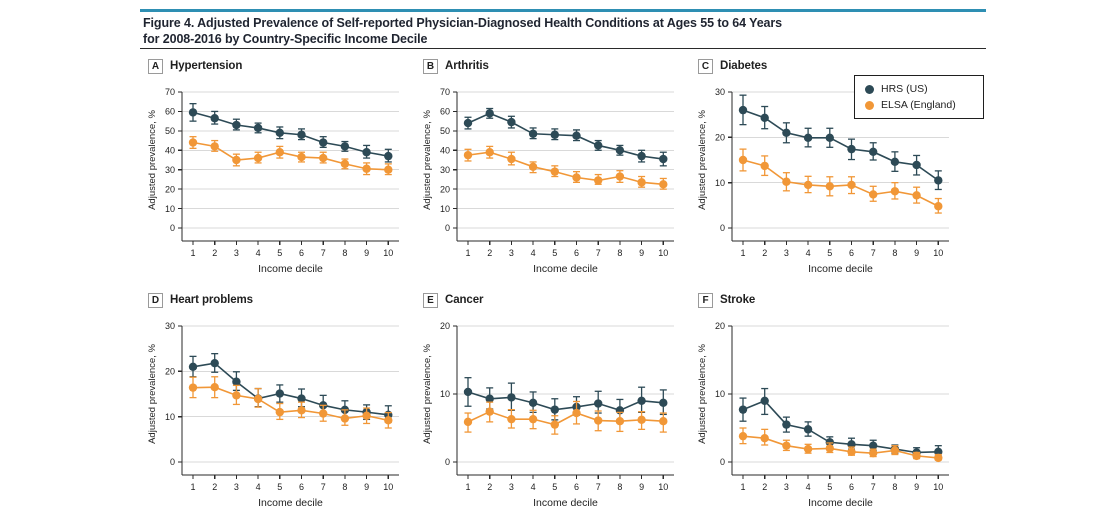 This screenshot has height=531, width=1096. What do you see at coordinates (445, 150) in the screenshot?
I see `y-tick-label: 40` at bounding box center [445, 150].